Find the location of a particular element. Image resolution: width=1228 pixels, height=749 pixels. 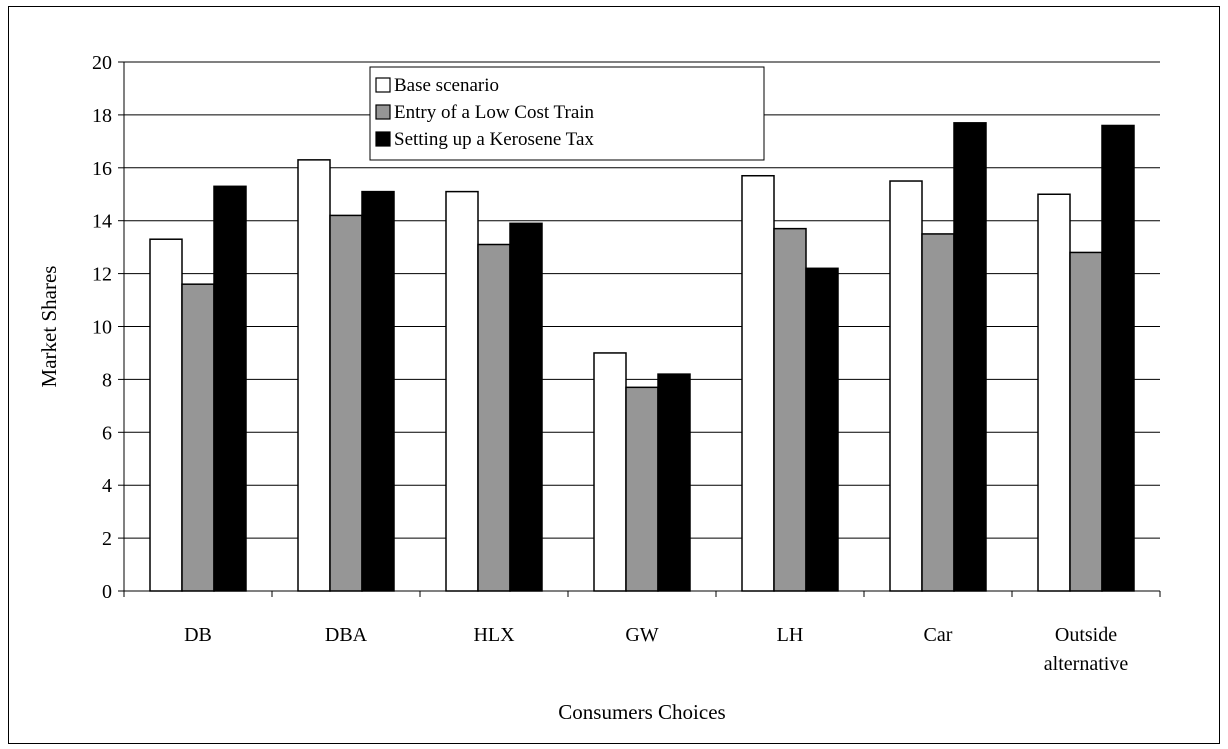

x-tick-label: HLX is located at coordinates (494, 635).